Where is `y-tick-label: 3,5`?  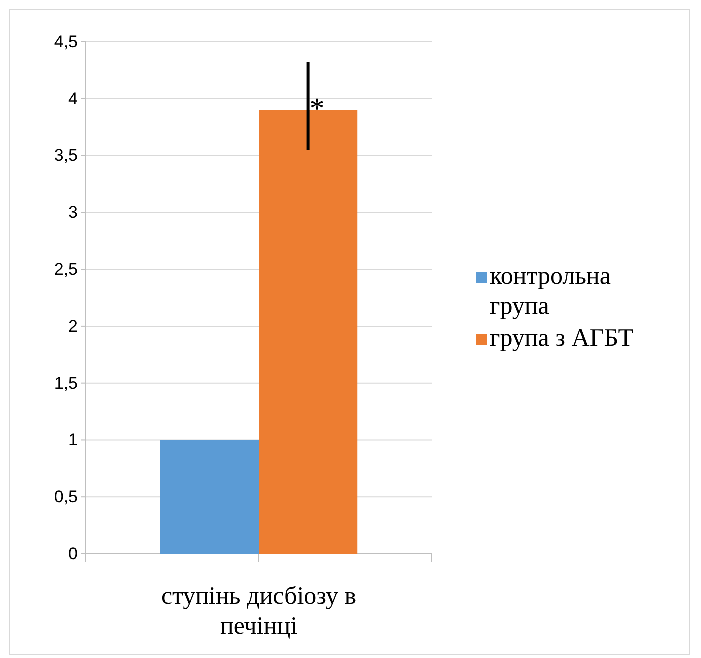 y-tick-label: 3,5 is located at coordinates (66, 156).